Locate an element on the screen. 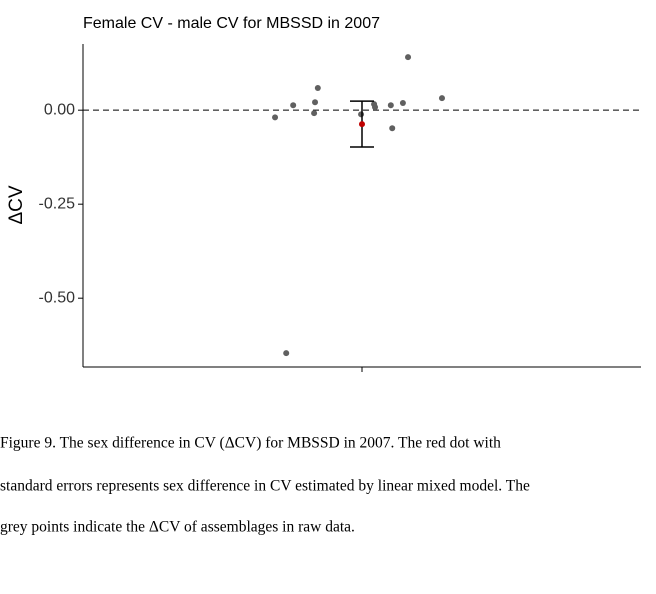 This screenshot has height=594, width=656. y-tick-label: -0.50 is located at coordinates (57, 297).